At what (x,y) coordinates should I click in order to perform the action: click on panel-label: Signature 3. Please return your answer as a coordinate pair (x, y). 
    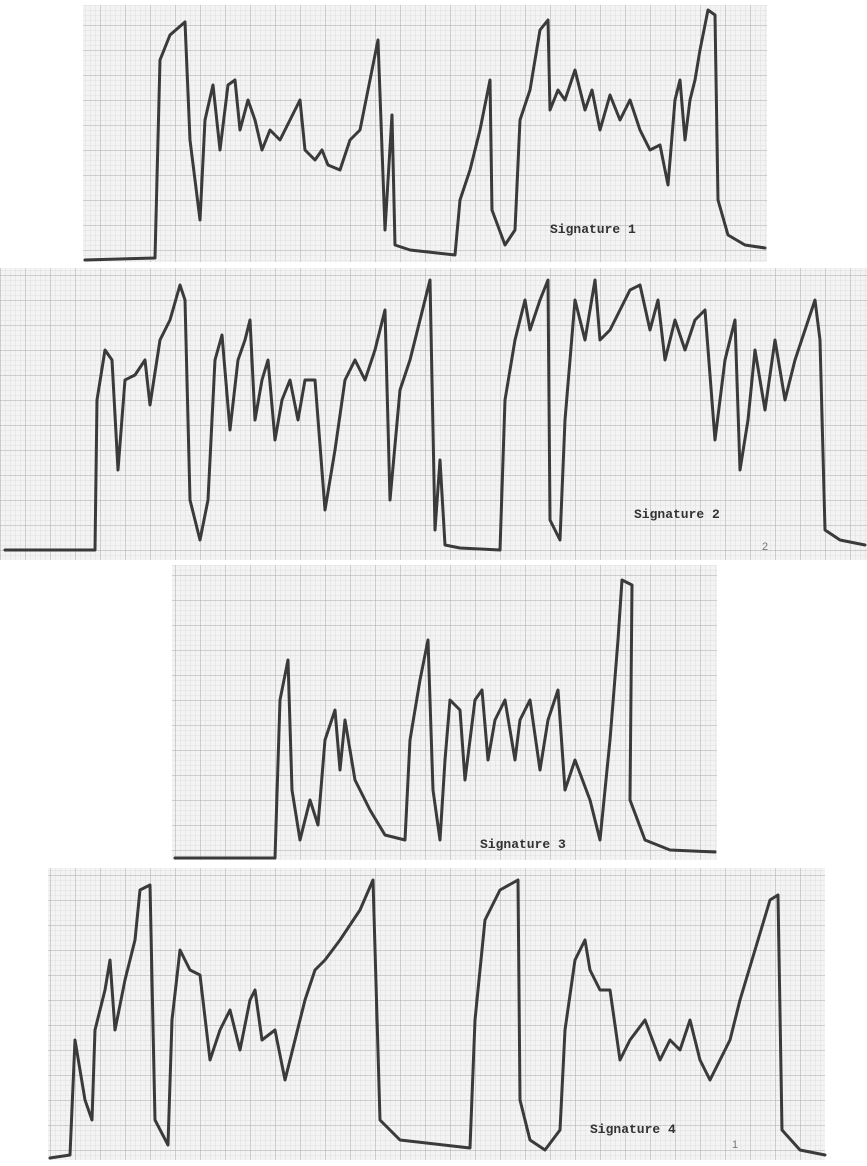
    Looking at the image, I should click on (523, 844).